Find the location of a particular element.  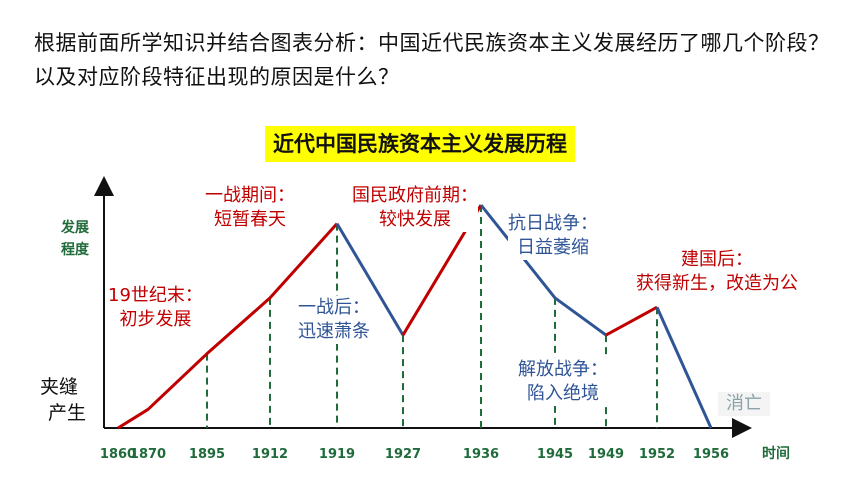

annotation-ww1: 一战期间： 短暂春天 is located at coordinates (250, 208).